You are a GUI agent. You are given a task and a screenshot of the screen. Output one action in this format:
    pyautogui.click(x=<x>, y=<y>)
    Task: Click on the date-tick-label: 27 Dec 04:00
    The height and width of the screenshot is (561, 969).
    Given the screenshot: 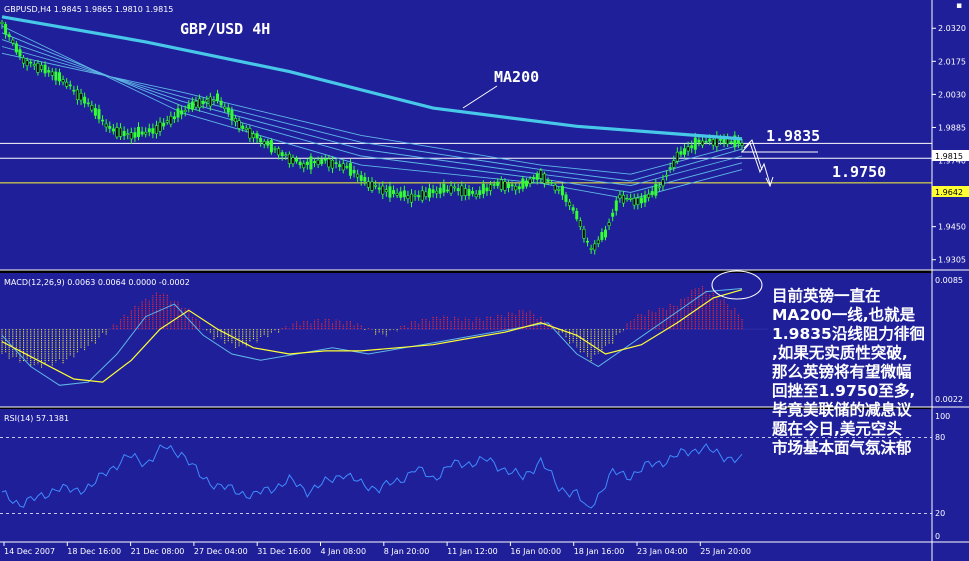 What is the action you would take?
    pyautogui.click(x=221, y=551)
    